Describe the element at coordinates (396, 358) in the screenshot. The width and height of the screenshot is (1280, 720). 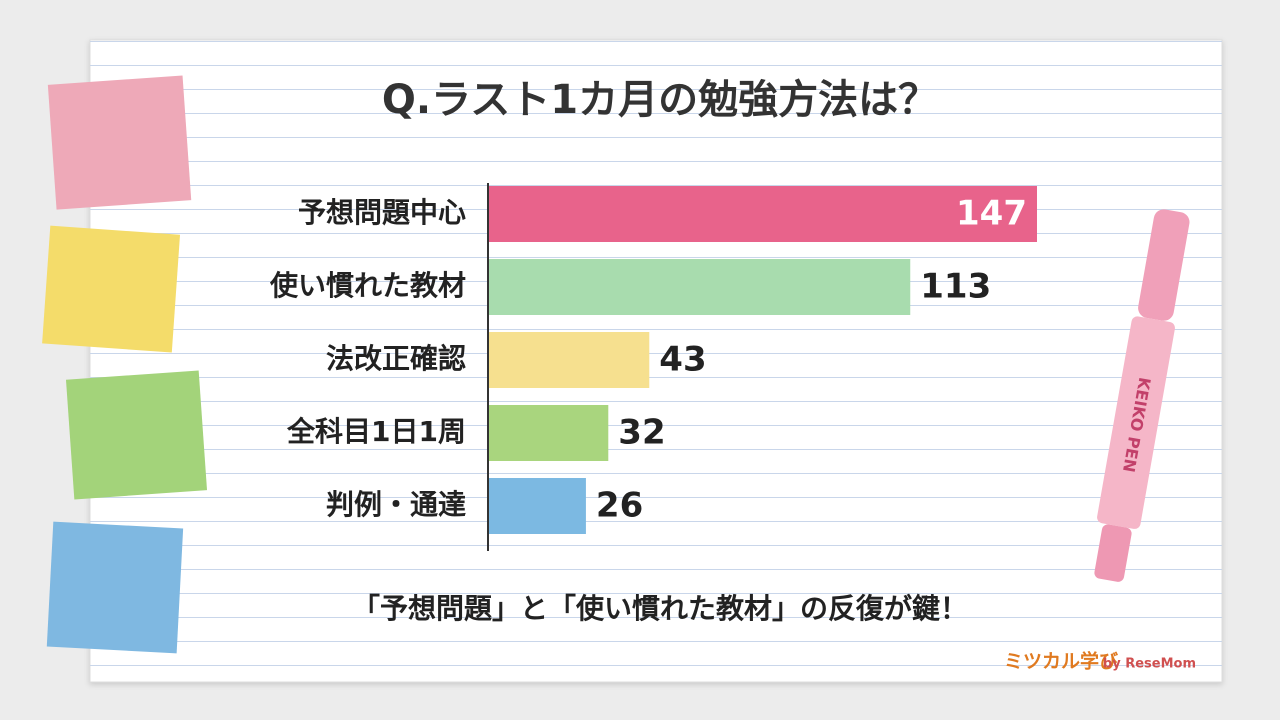
I see `category-label: 法改正確認` at that location.